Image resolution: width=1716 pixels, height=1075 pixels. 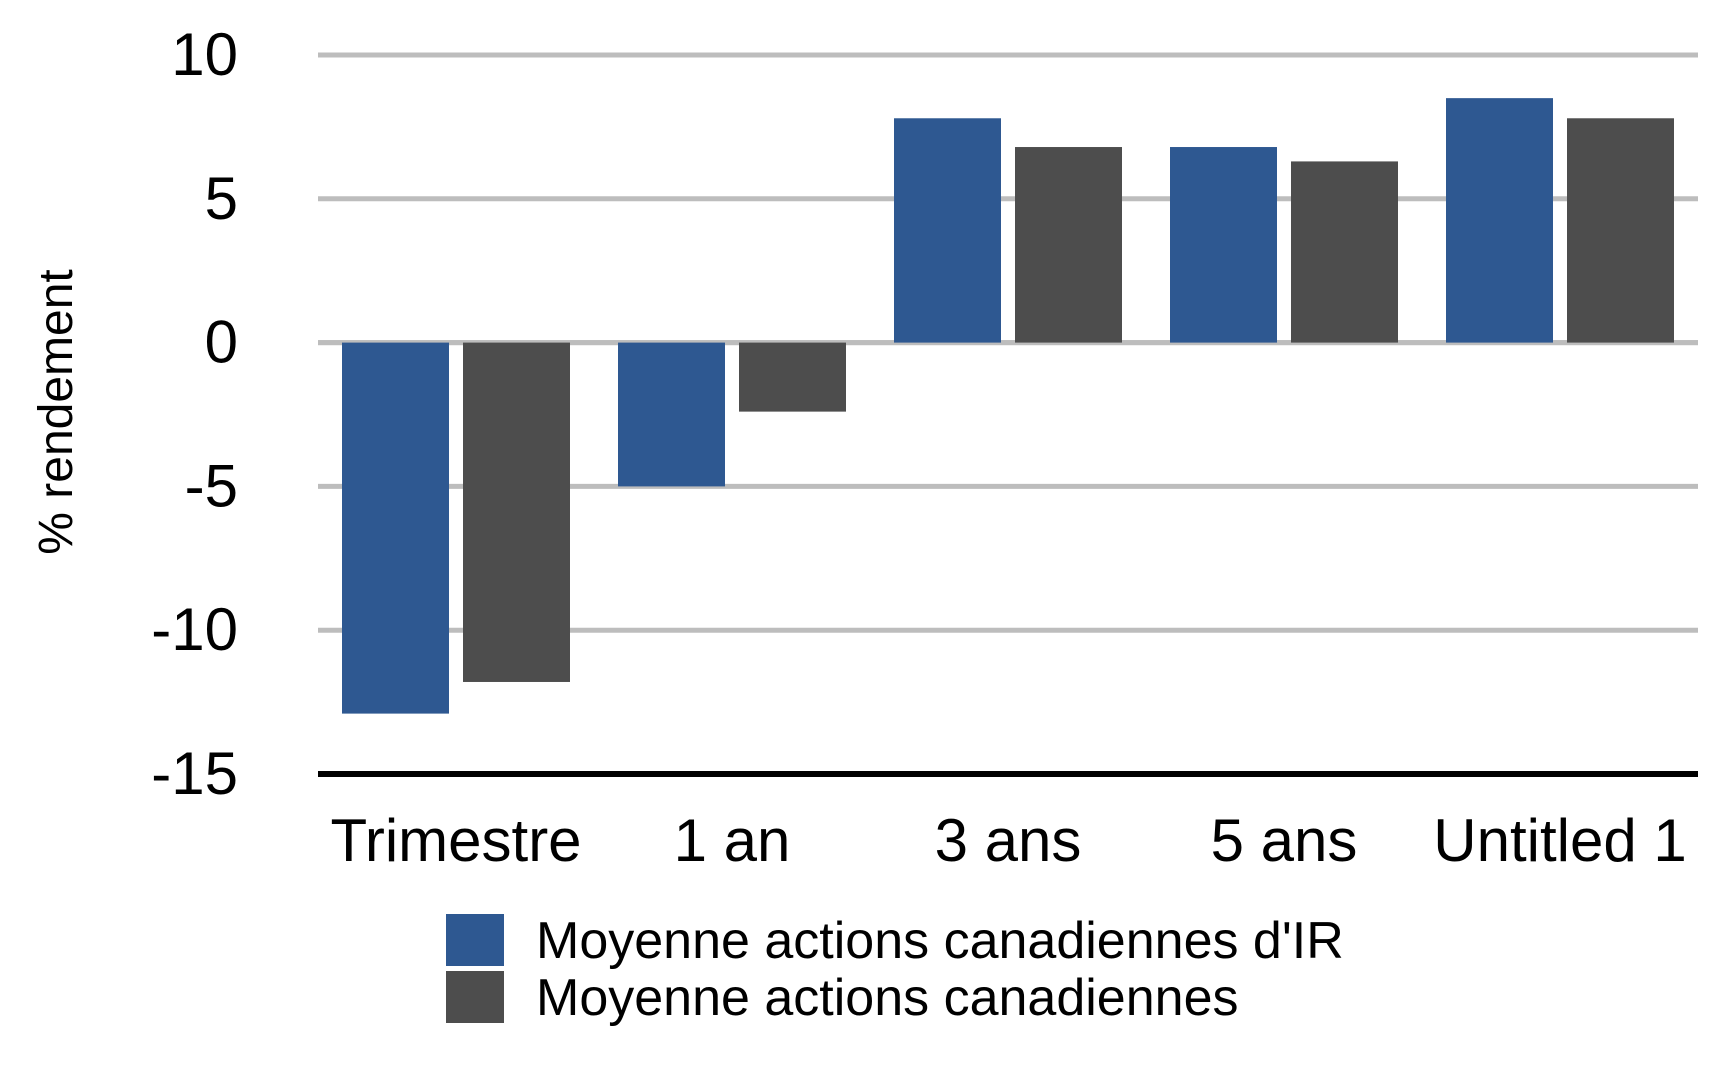 I want to click on y-tick-label: -5, so click(x=211, y=485).